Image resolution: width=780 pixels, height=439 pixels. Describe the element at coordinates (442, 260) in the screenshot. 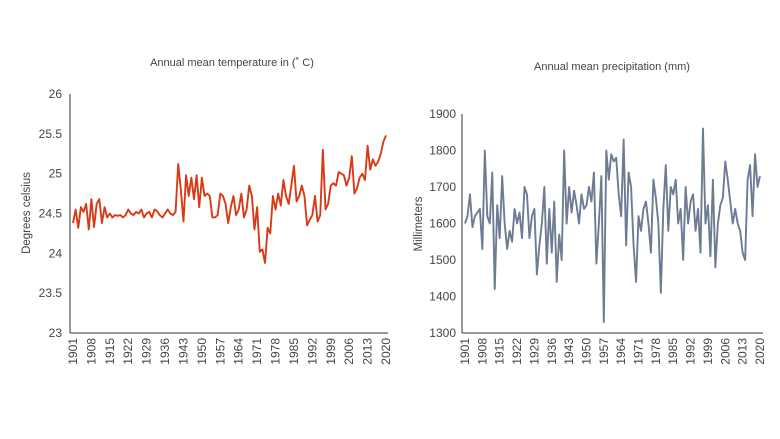

I see `y-tick-label: 1500` at that location.